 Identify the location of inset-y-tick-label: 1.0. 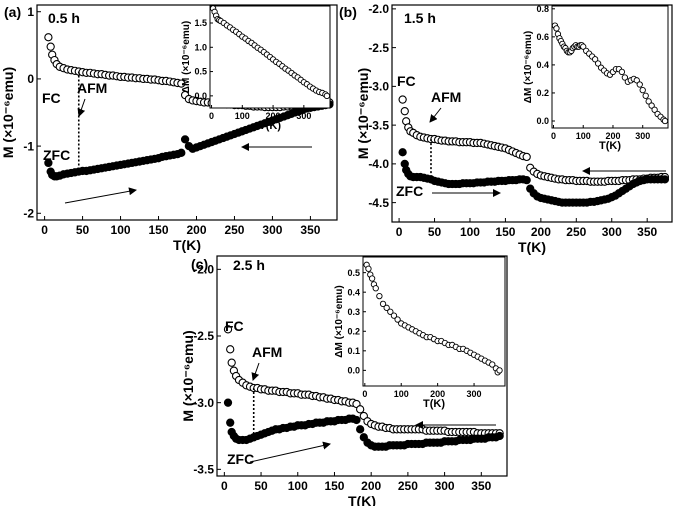
(200, 47).